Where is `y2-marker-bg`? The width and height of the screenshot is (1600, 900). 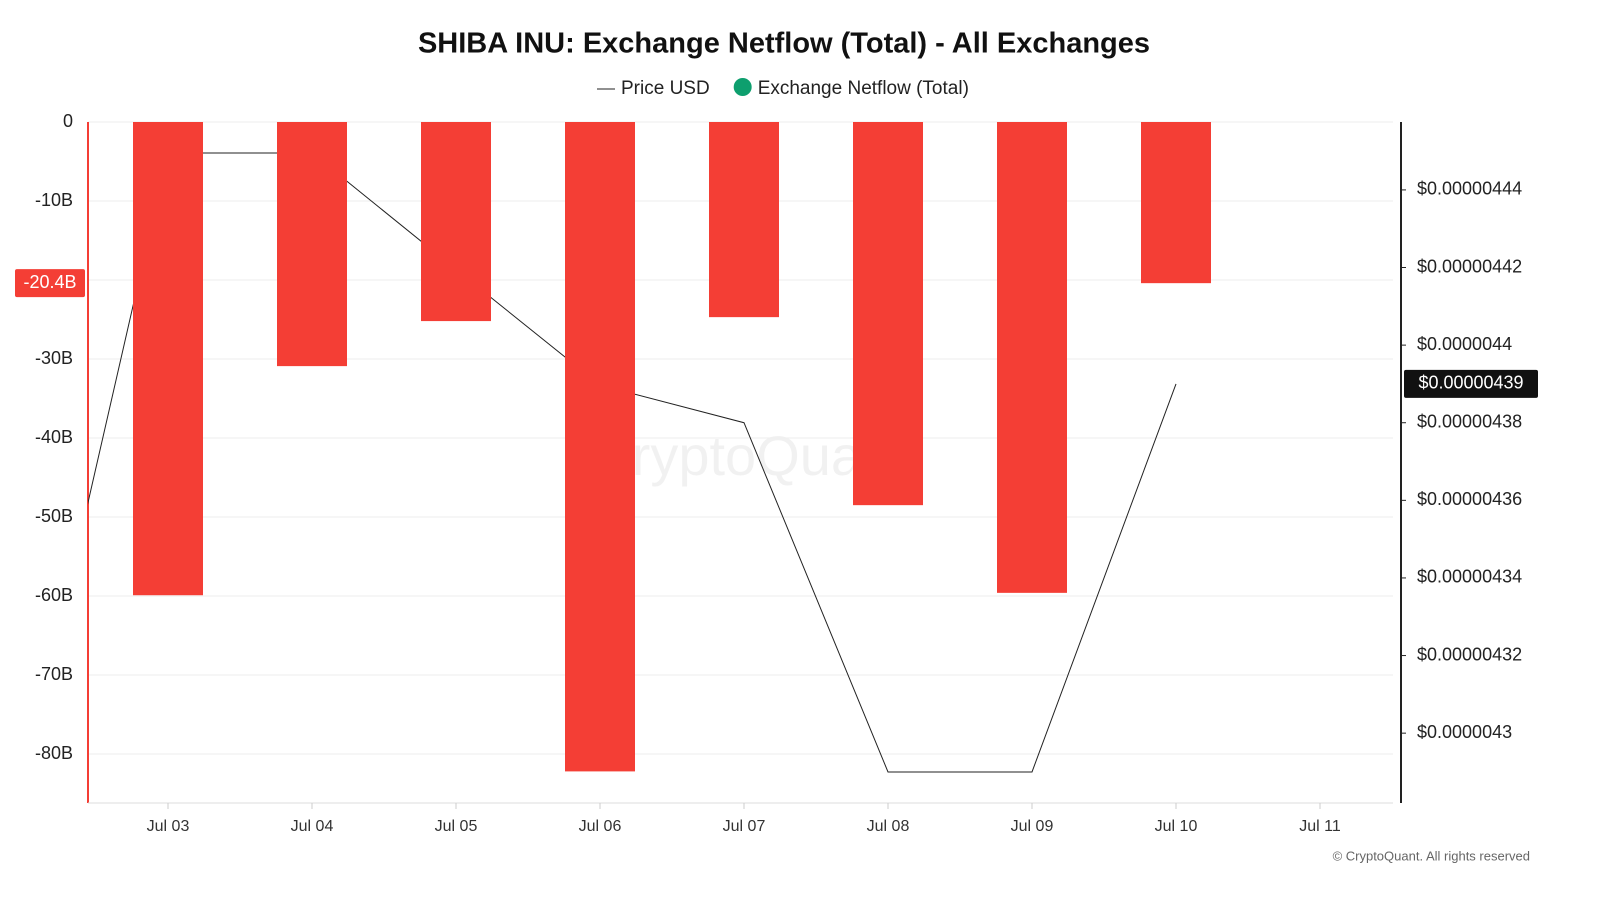 y2-marker-bg is located at coordinates (1471, 383).